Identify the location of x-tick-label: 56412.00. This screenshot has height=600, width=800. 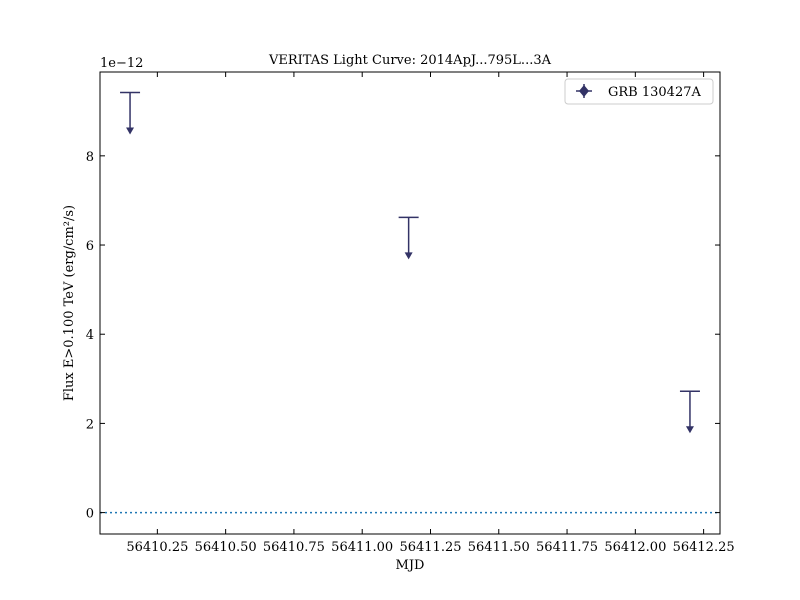
(635, 547).